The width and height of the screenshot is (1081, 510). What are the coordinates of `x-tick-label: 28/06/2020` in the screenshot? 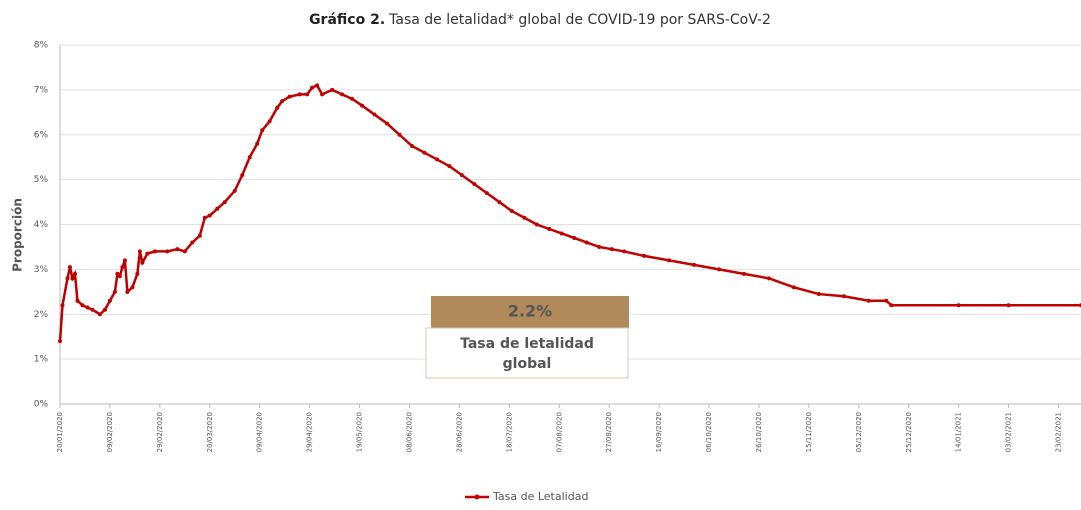 It's located at (459, 432).